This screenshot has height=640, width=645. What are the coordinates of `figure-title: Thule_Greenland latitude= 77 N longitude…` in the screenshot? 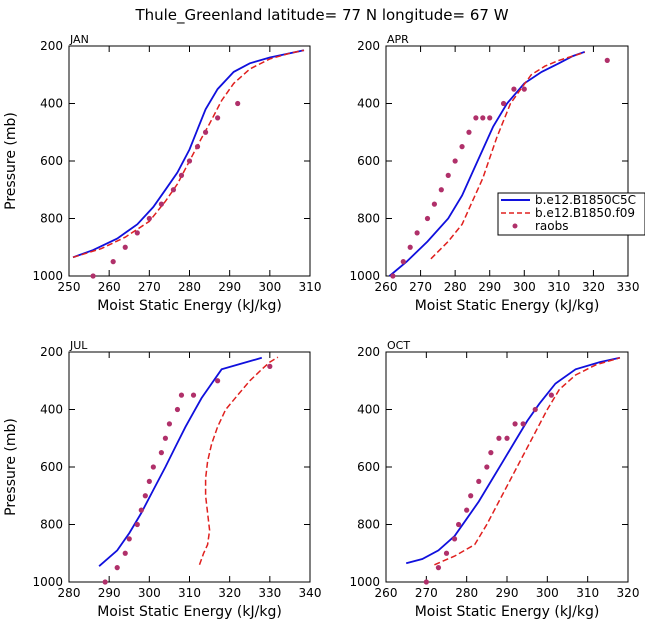 It's located at (321, 15).